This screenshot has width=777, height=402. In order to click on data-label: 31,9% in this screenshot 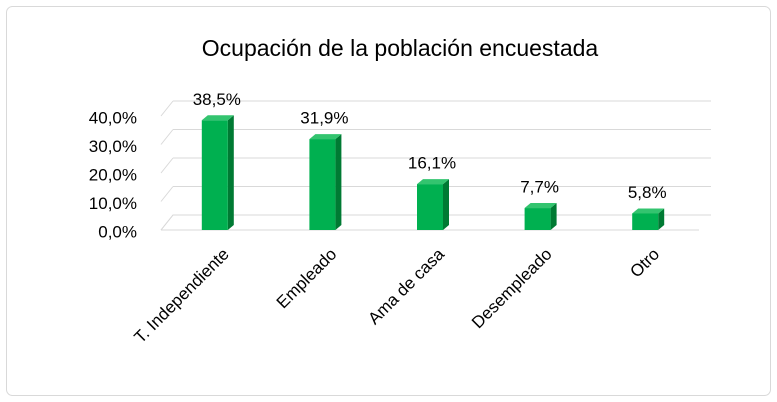, I will do `click(324, 118)`.